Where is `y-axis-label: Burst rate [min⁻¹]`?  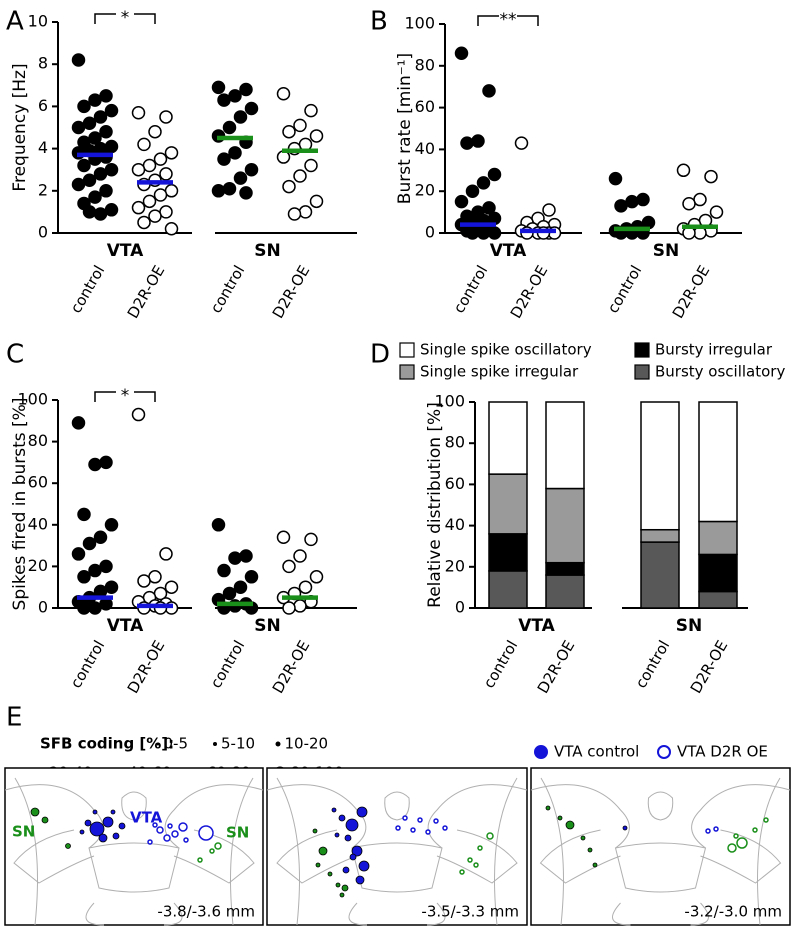 y-axis-label: Burst rate [min⁻¹] is located at coordinates (405, 128).